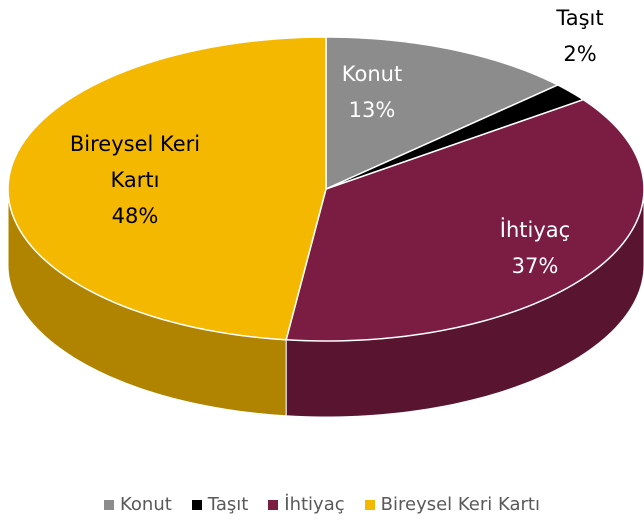  What do you see at coordinates (146, 504) in the screenshot?
I see `legend-label: Konut` at bounding box center [146, 504].